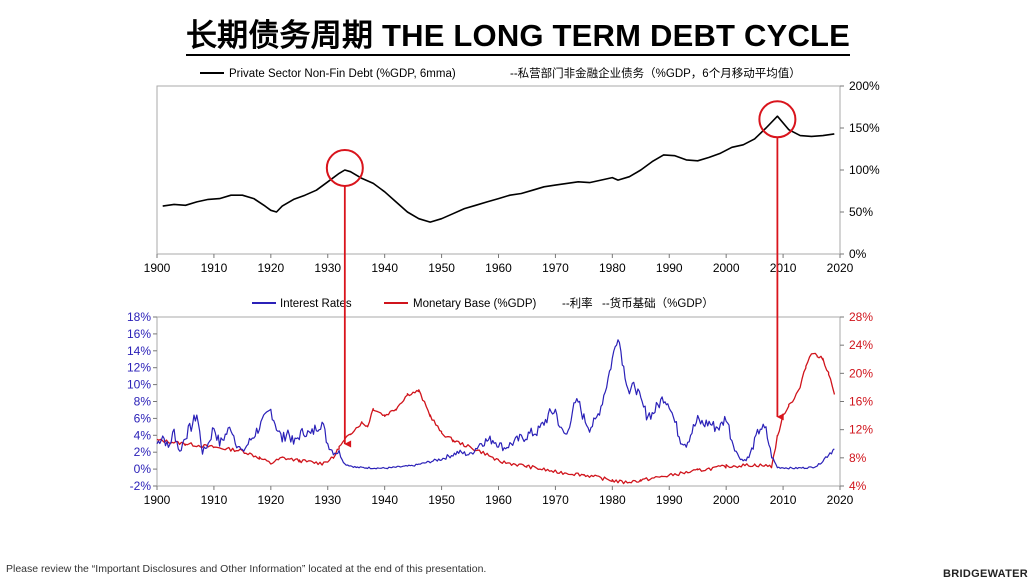 Image resolution: width=1036 pixels, height=585 pixels. I want to click on brand-logo-text: BRIDGEWATER, so click(985, 574).